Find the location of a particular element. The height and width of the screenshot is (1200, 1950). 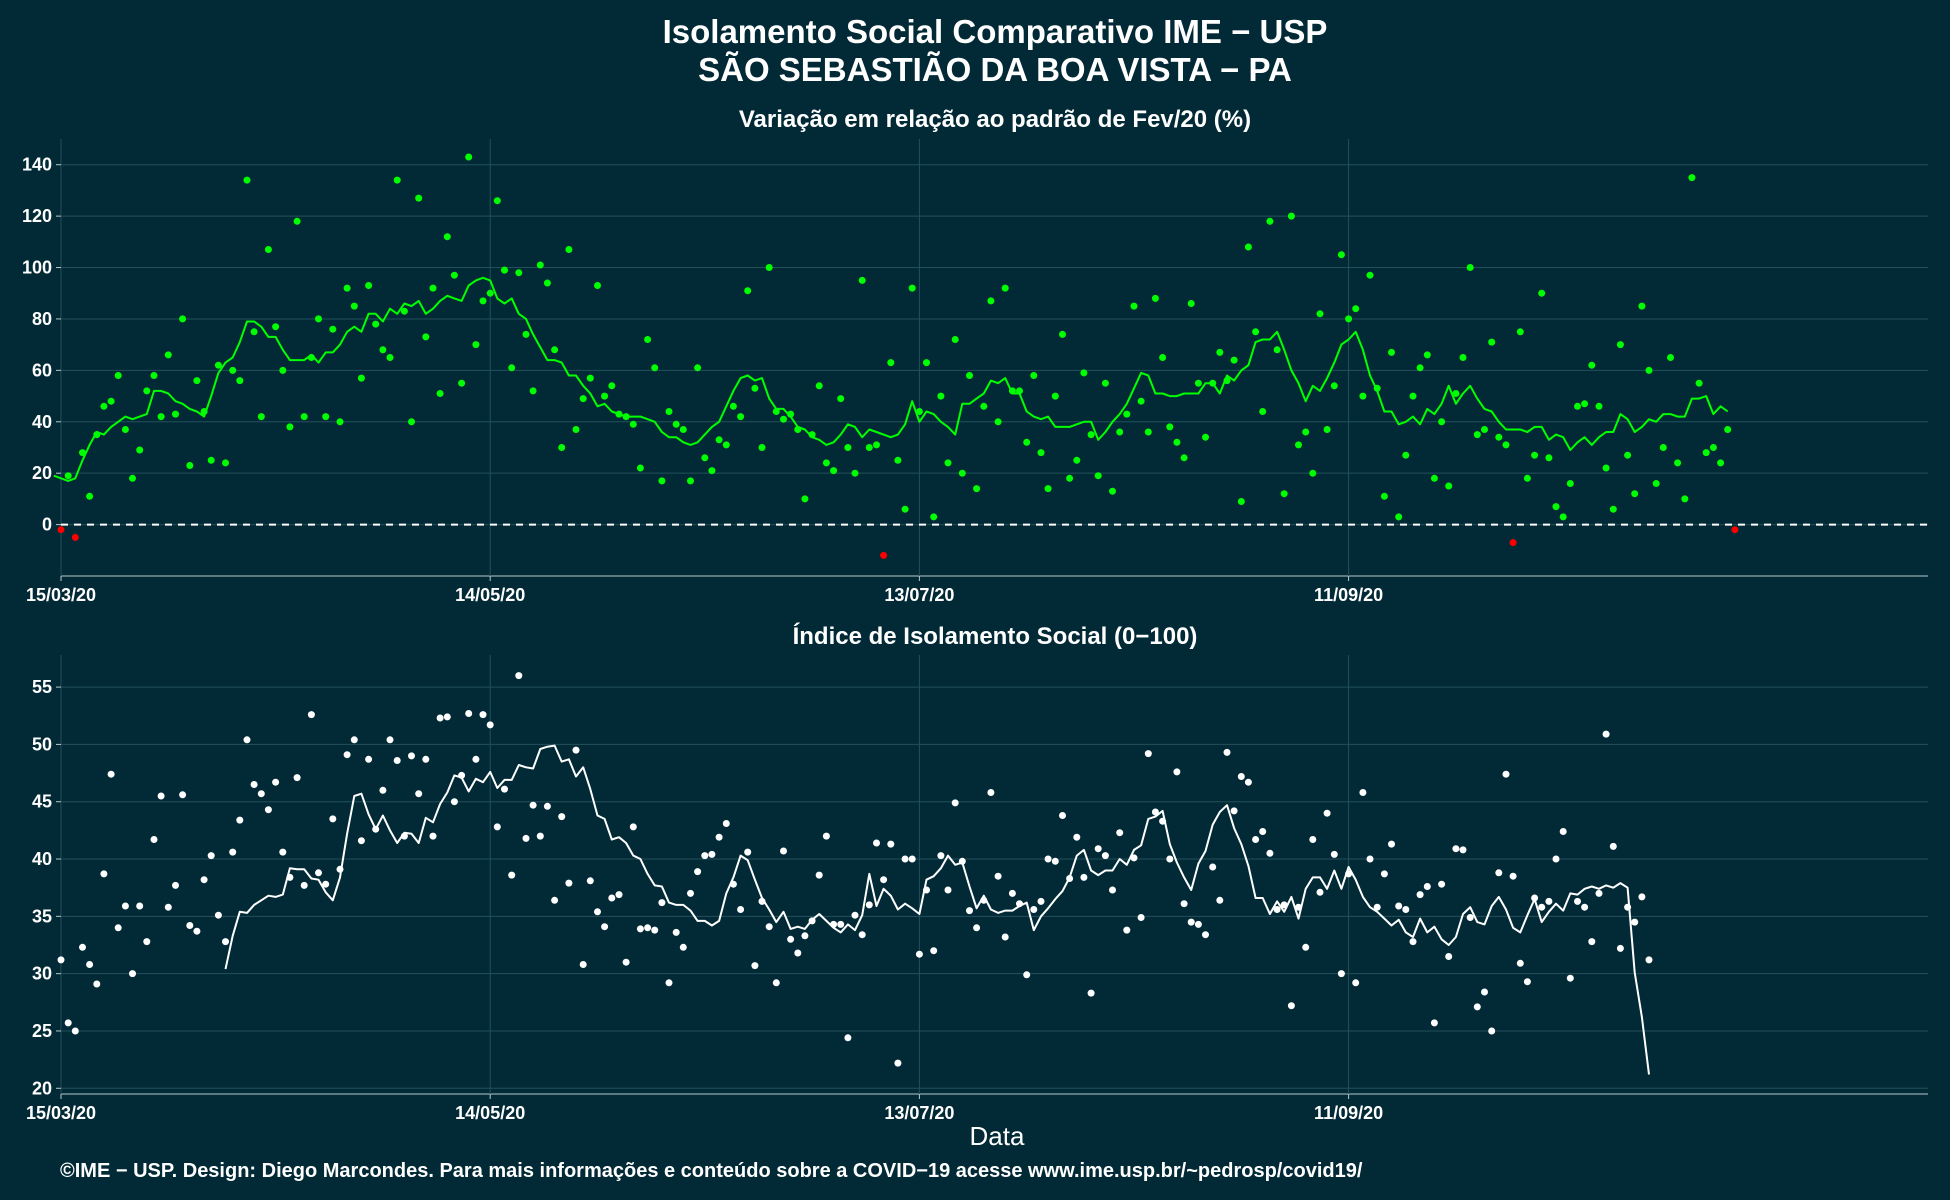

index-y-tick-label: 30 is located at coordinates (42, 974).